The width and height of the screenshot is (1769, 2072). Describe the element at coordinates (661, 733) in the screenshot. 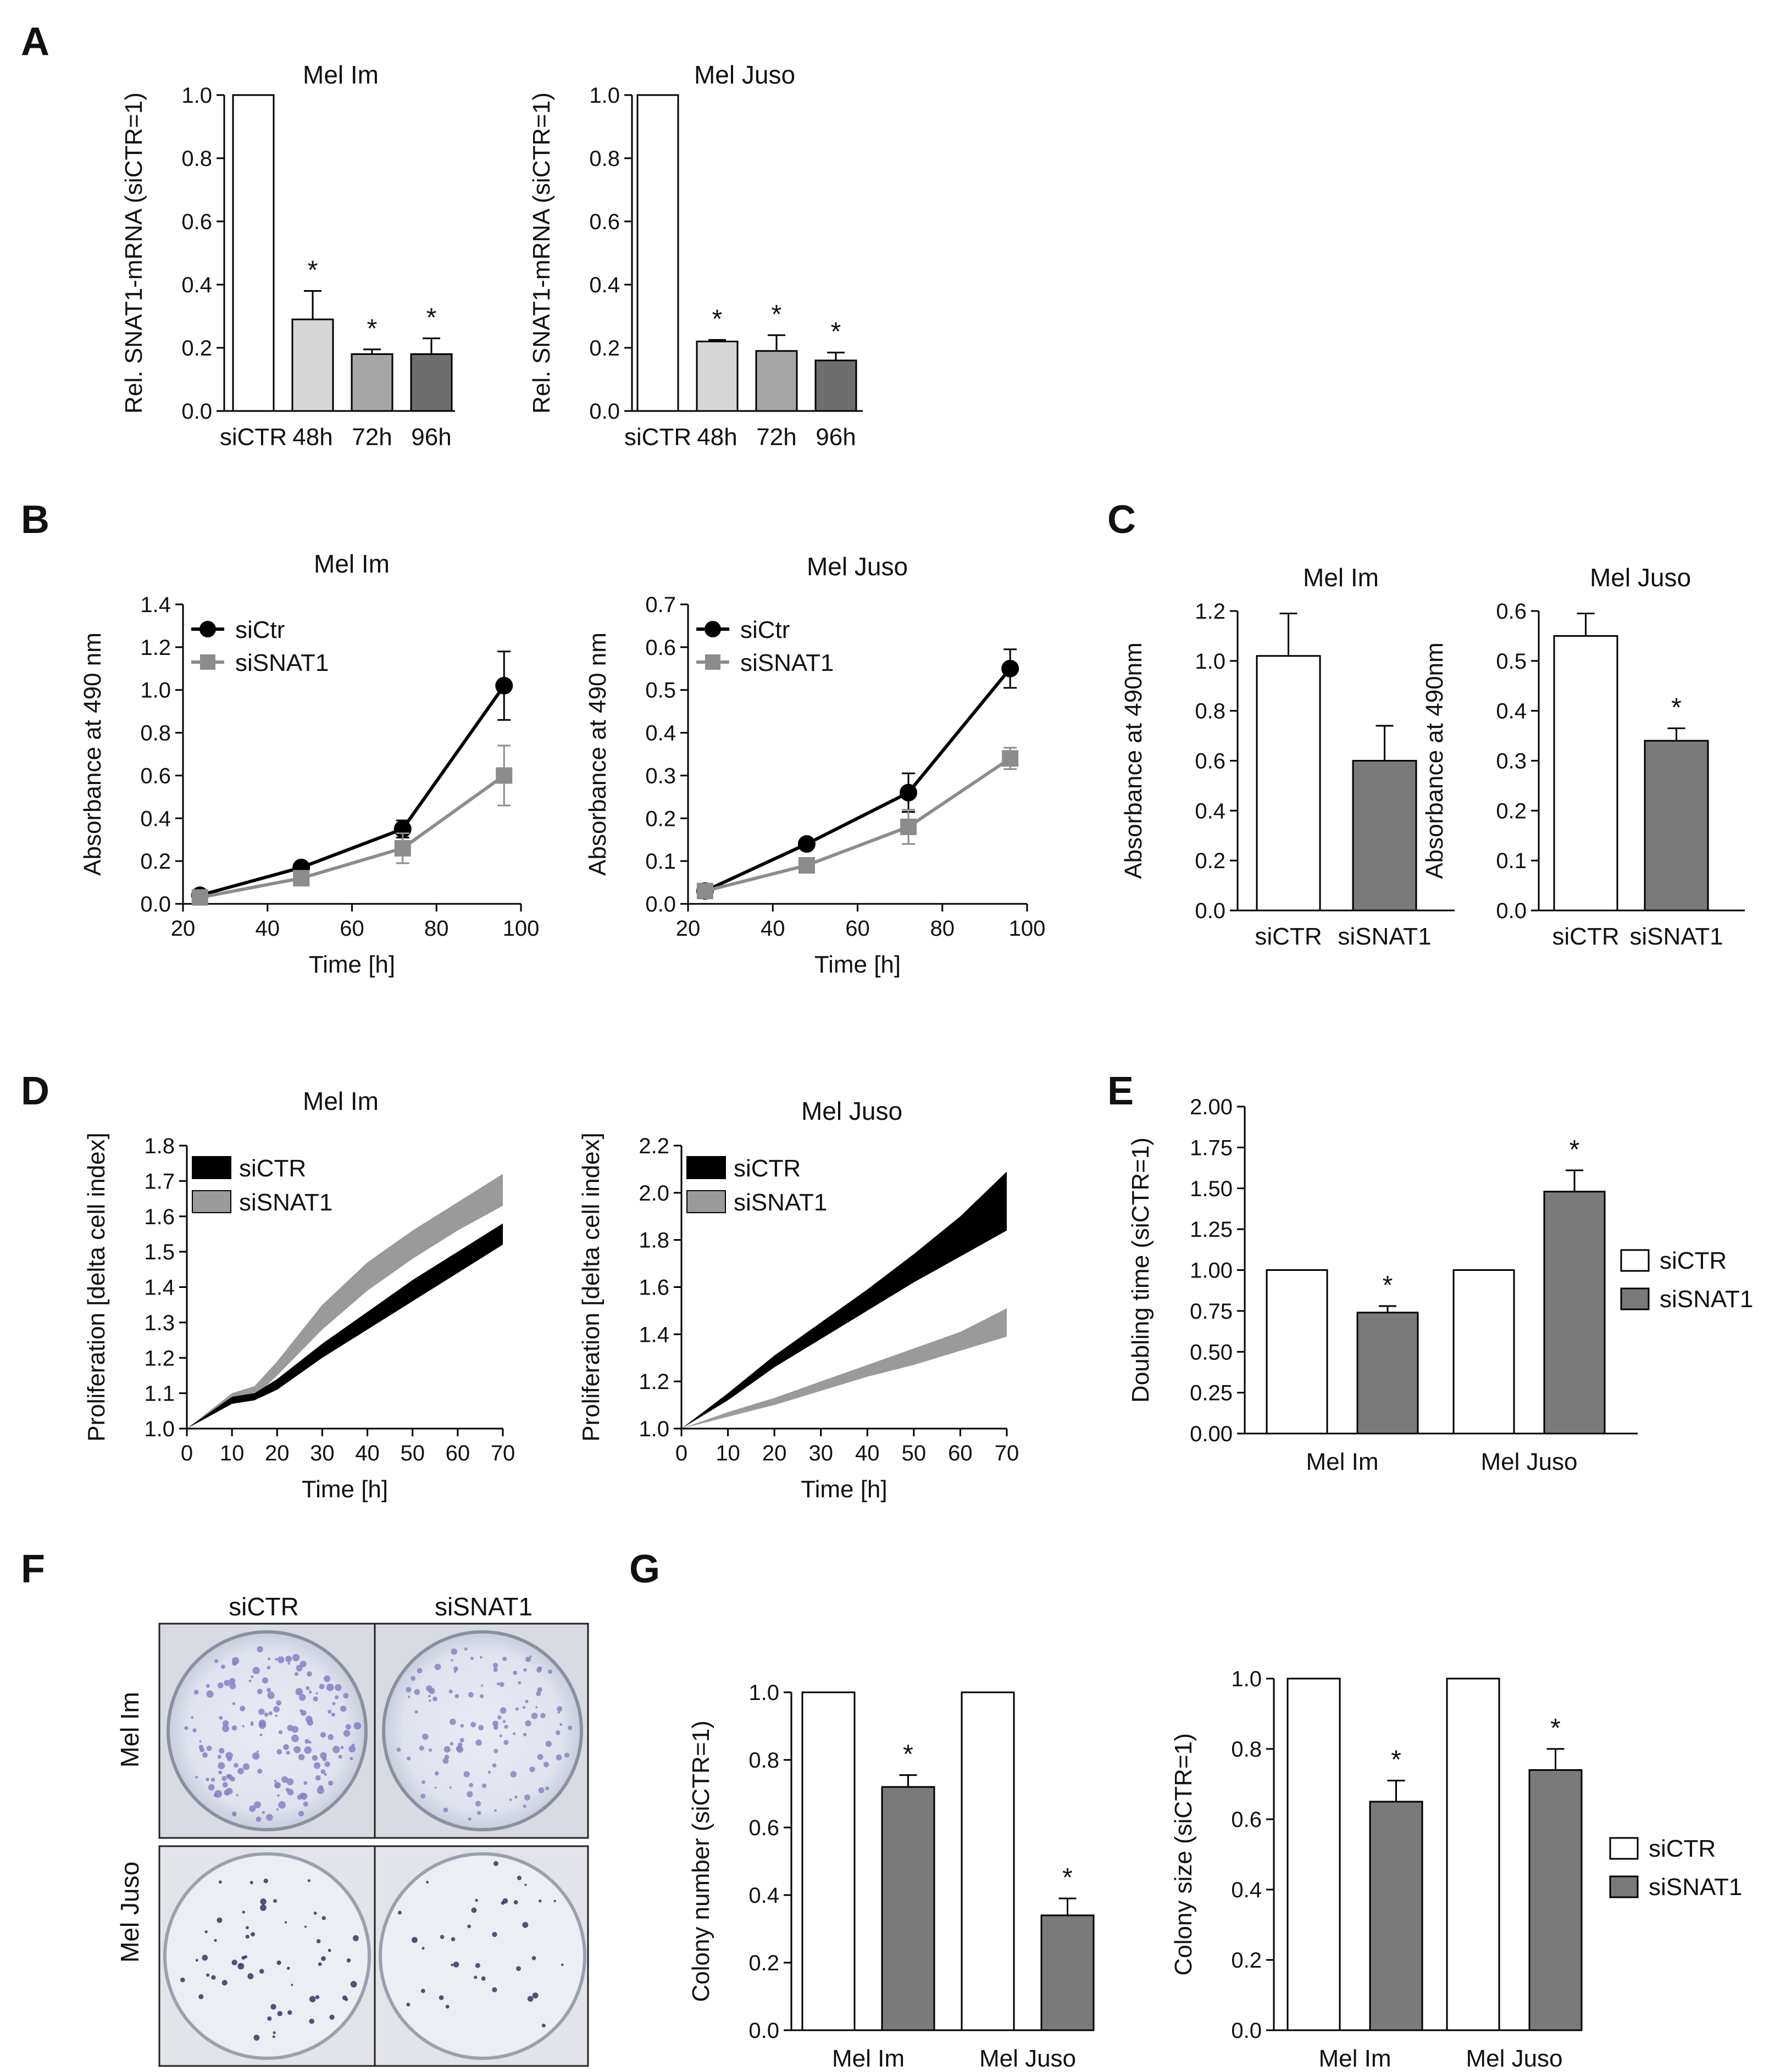

I see `y-tick-label: 0.4` at that location.